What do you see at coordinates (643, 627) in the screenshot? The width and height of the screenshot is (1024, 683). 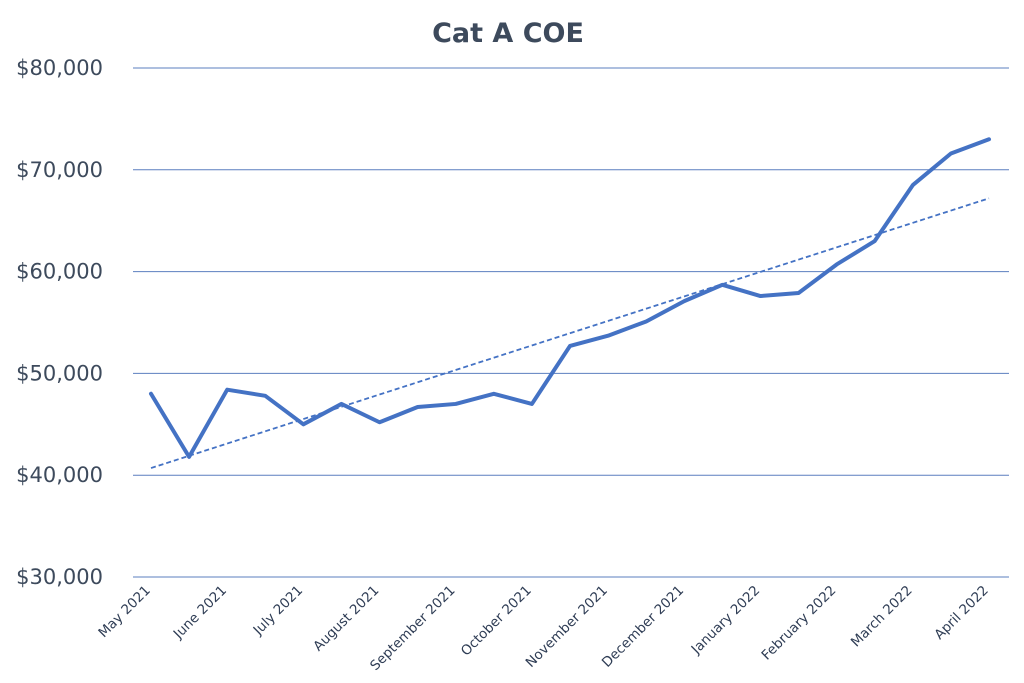 I see `x-tick-label: December 2021` at bounding box center [643, 627].